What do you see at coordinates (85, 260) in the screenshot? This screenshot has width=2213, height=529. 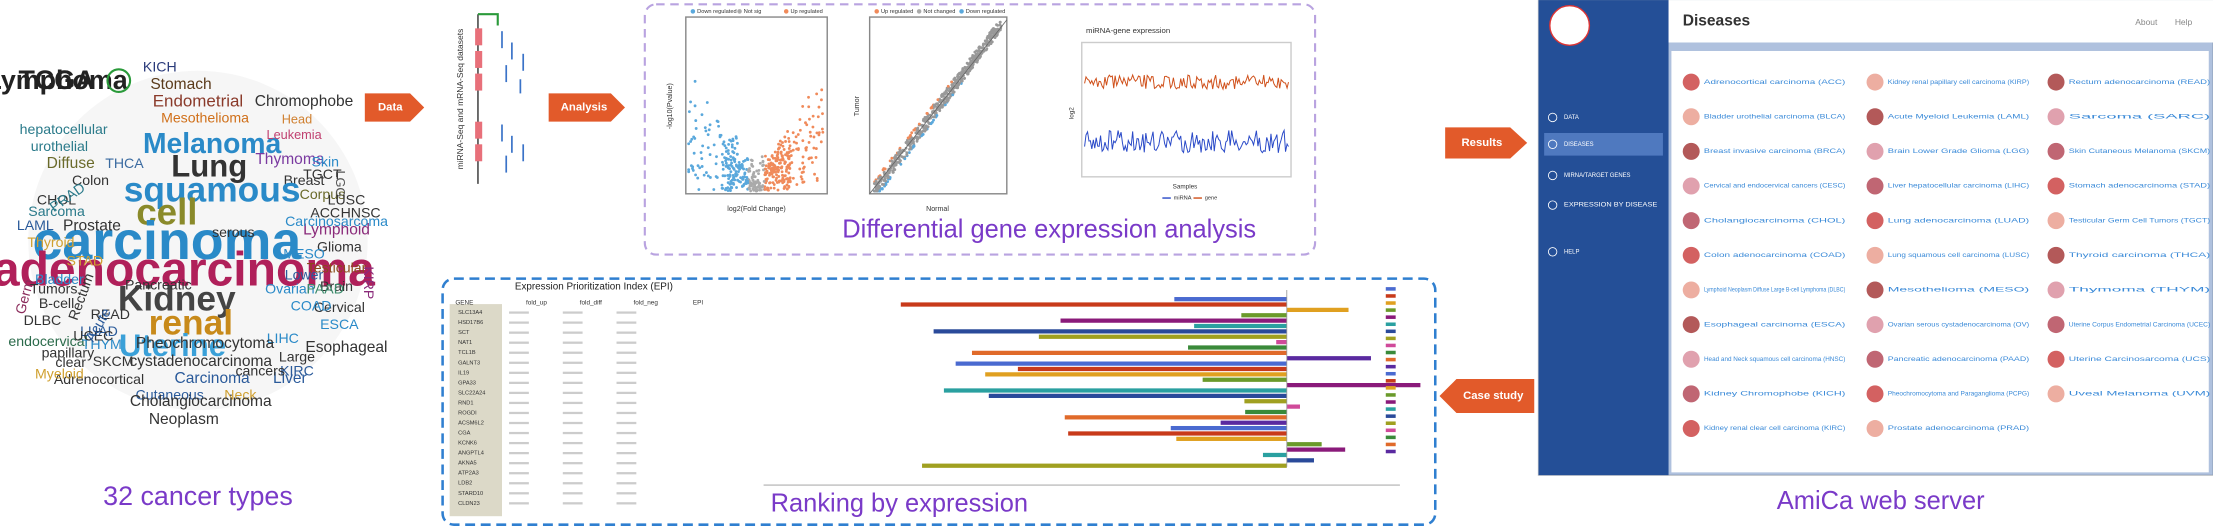 I see `cloud-word: STAD` at bounding box center [85, 260].